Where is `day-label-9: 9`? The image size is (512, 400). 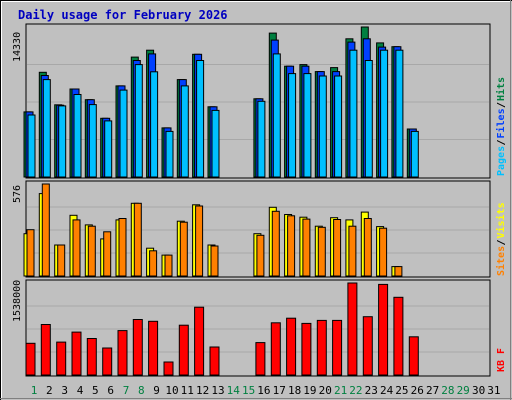 day-label-9: 9 is located at coordinates (156, 390).